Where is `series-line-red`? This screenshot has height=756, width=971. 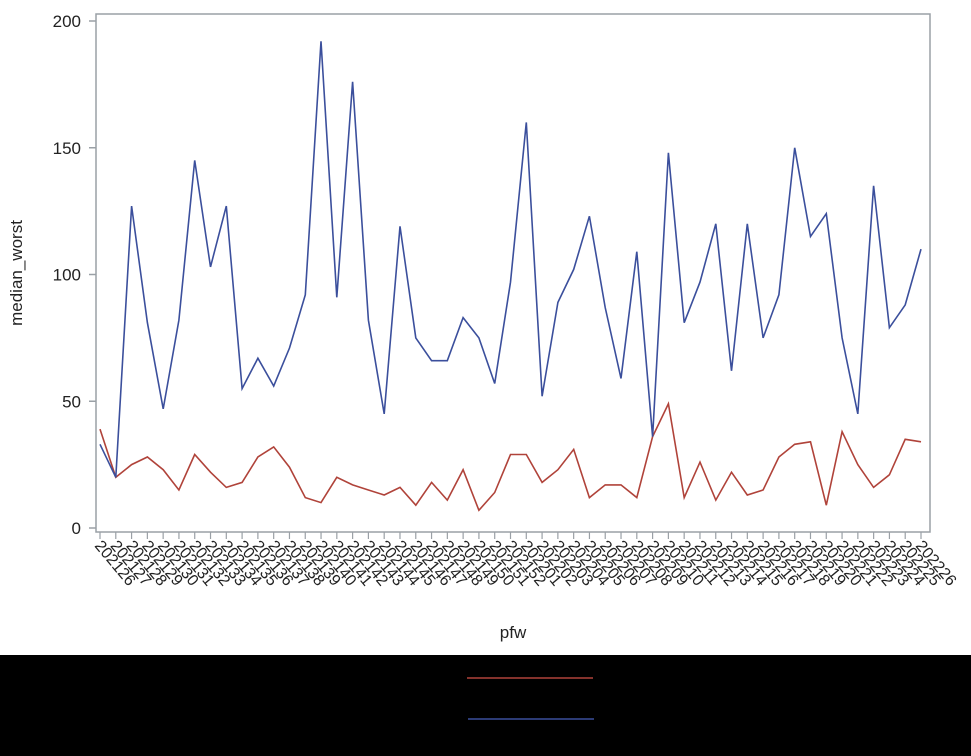
series-line-red is located at coordinates (510, 456).